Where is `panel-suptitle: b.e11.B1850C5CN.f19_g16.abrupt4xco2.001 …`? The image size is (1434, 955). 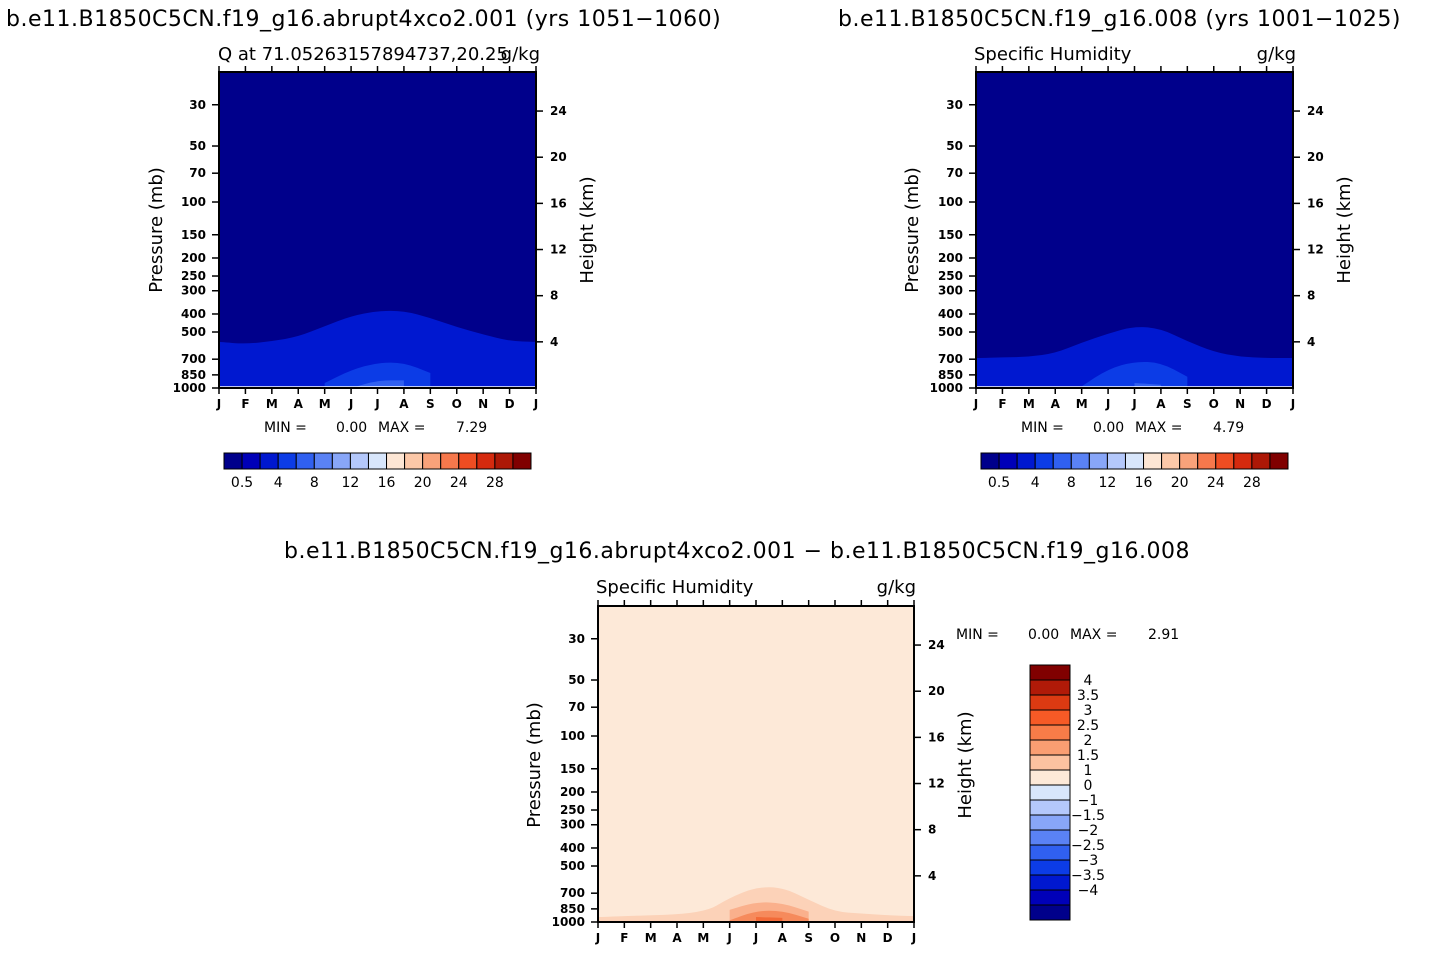 panel-suptitle: b.e11.B1850C5CN.f19_g16.abrupt4xco2.001 … is located at coordinates (737, 551).